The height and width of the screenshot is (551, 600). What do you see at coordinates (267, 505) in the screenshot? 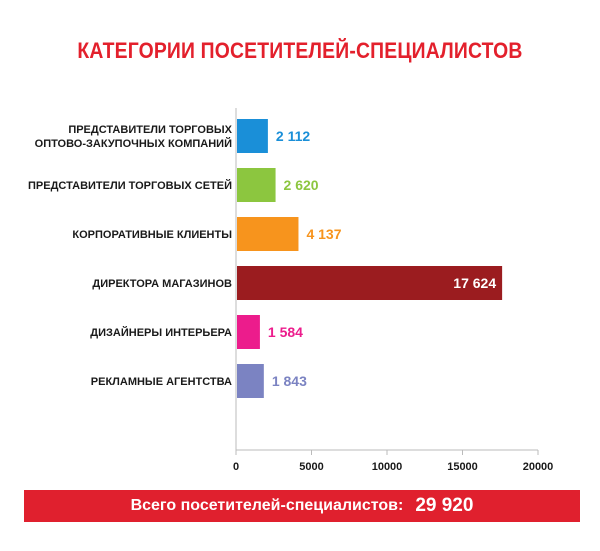
I see `total-label: Всего посетителей-специалистов:` at bounding box center [267, 505].